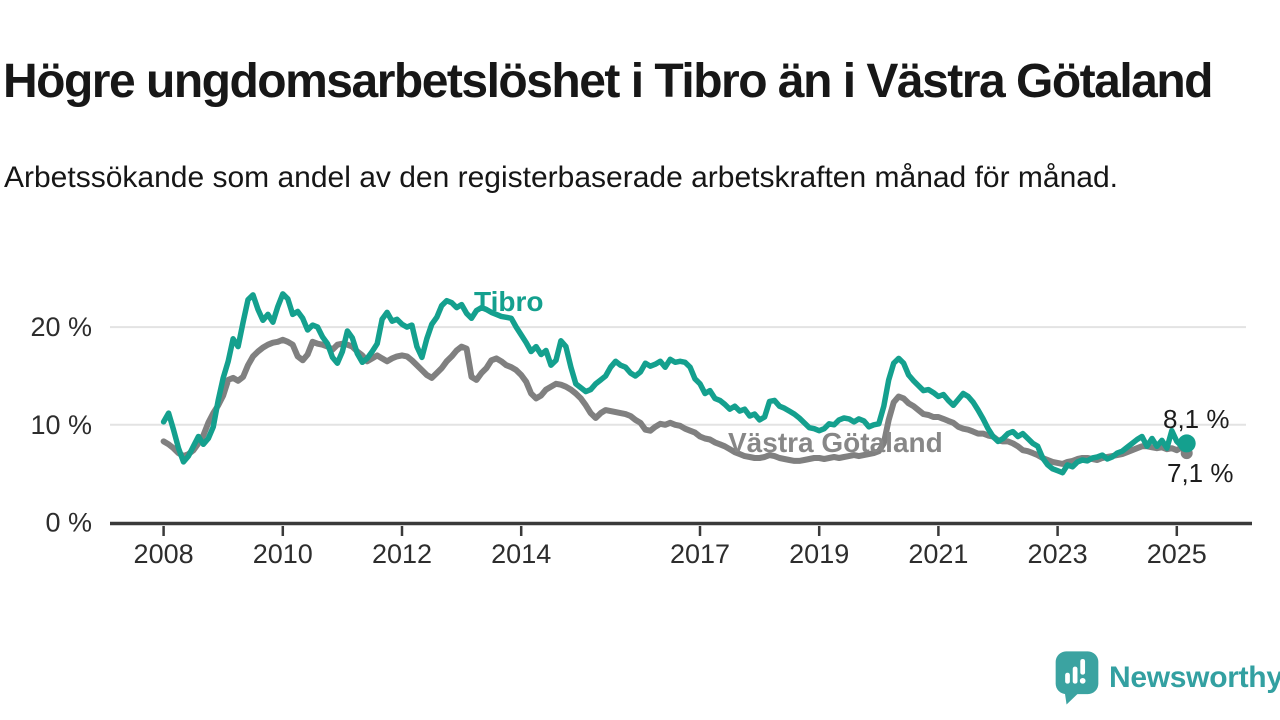  What do you see at coordinates (61, 327) in the screenshot?
I see `y-axis-tick-label: 20 %` at bounding box center [61, 327].